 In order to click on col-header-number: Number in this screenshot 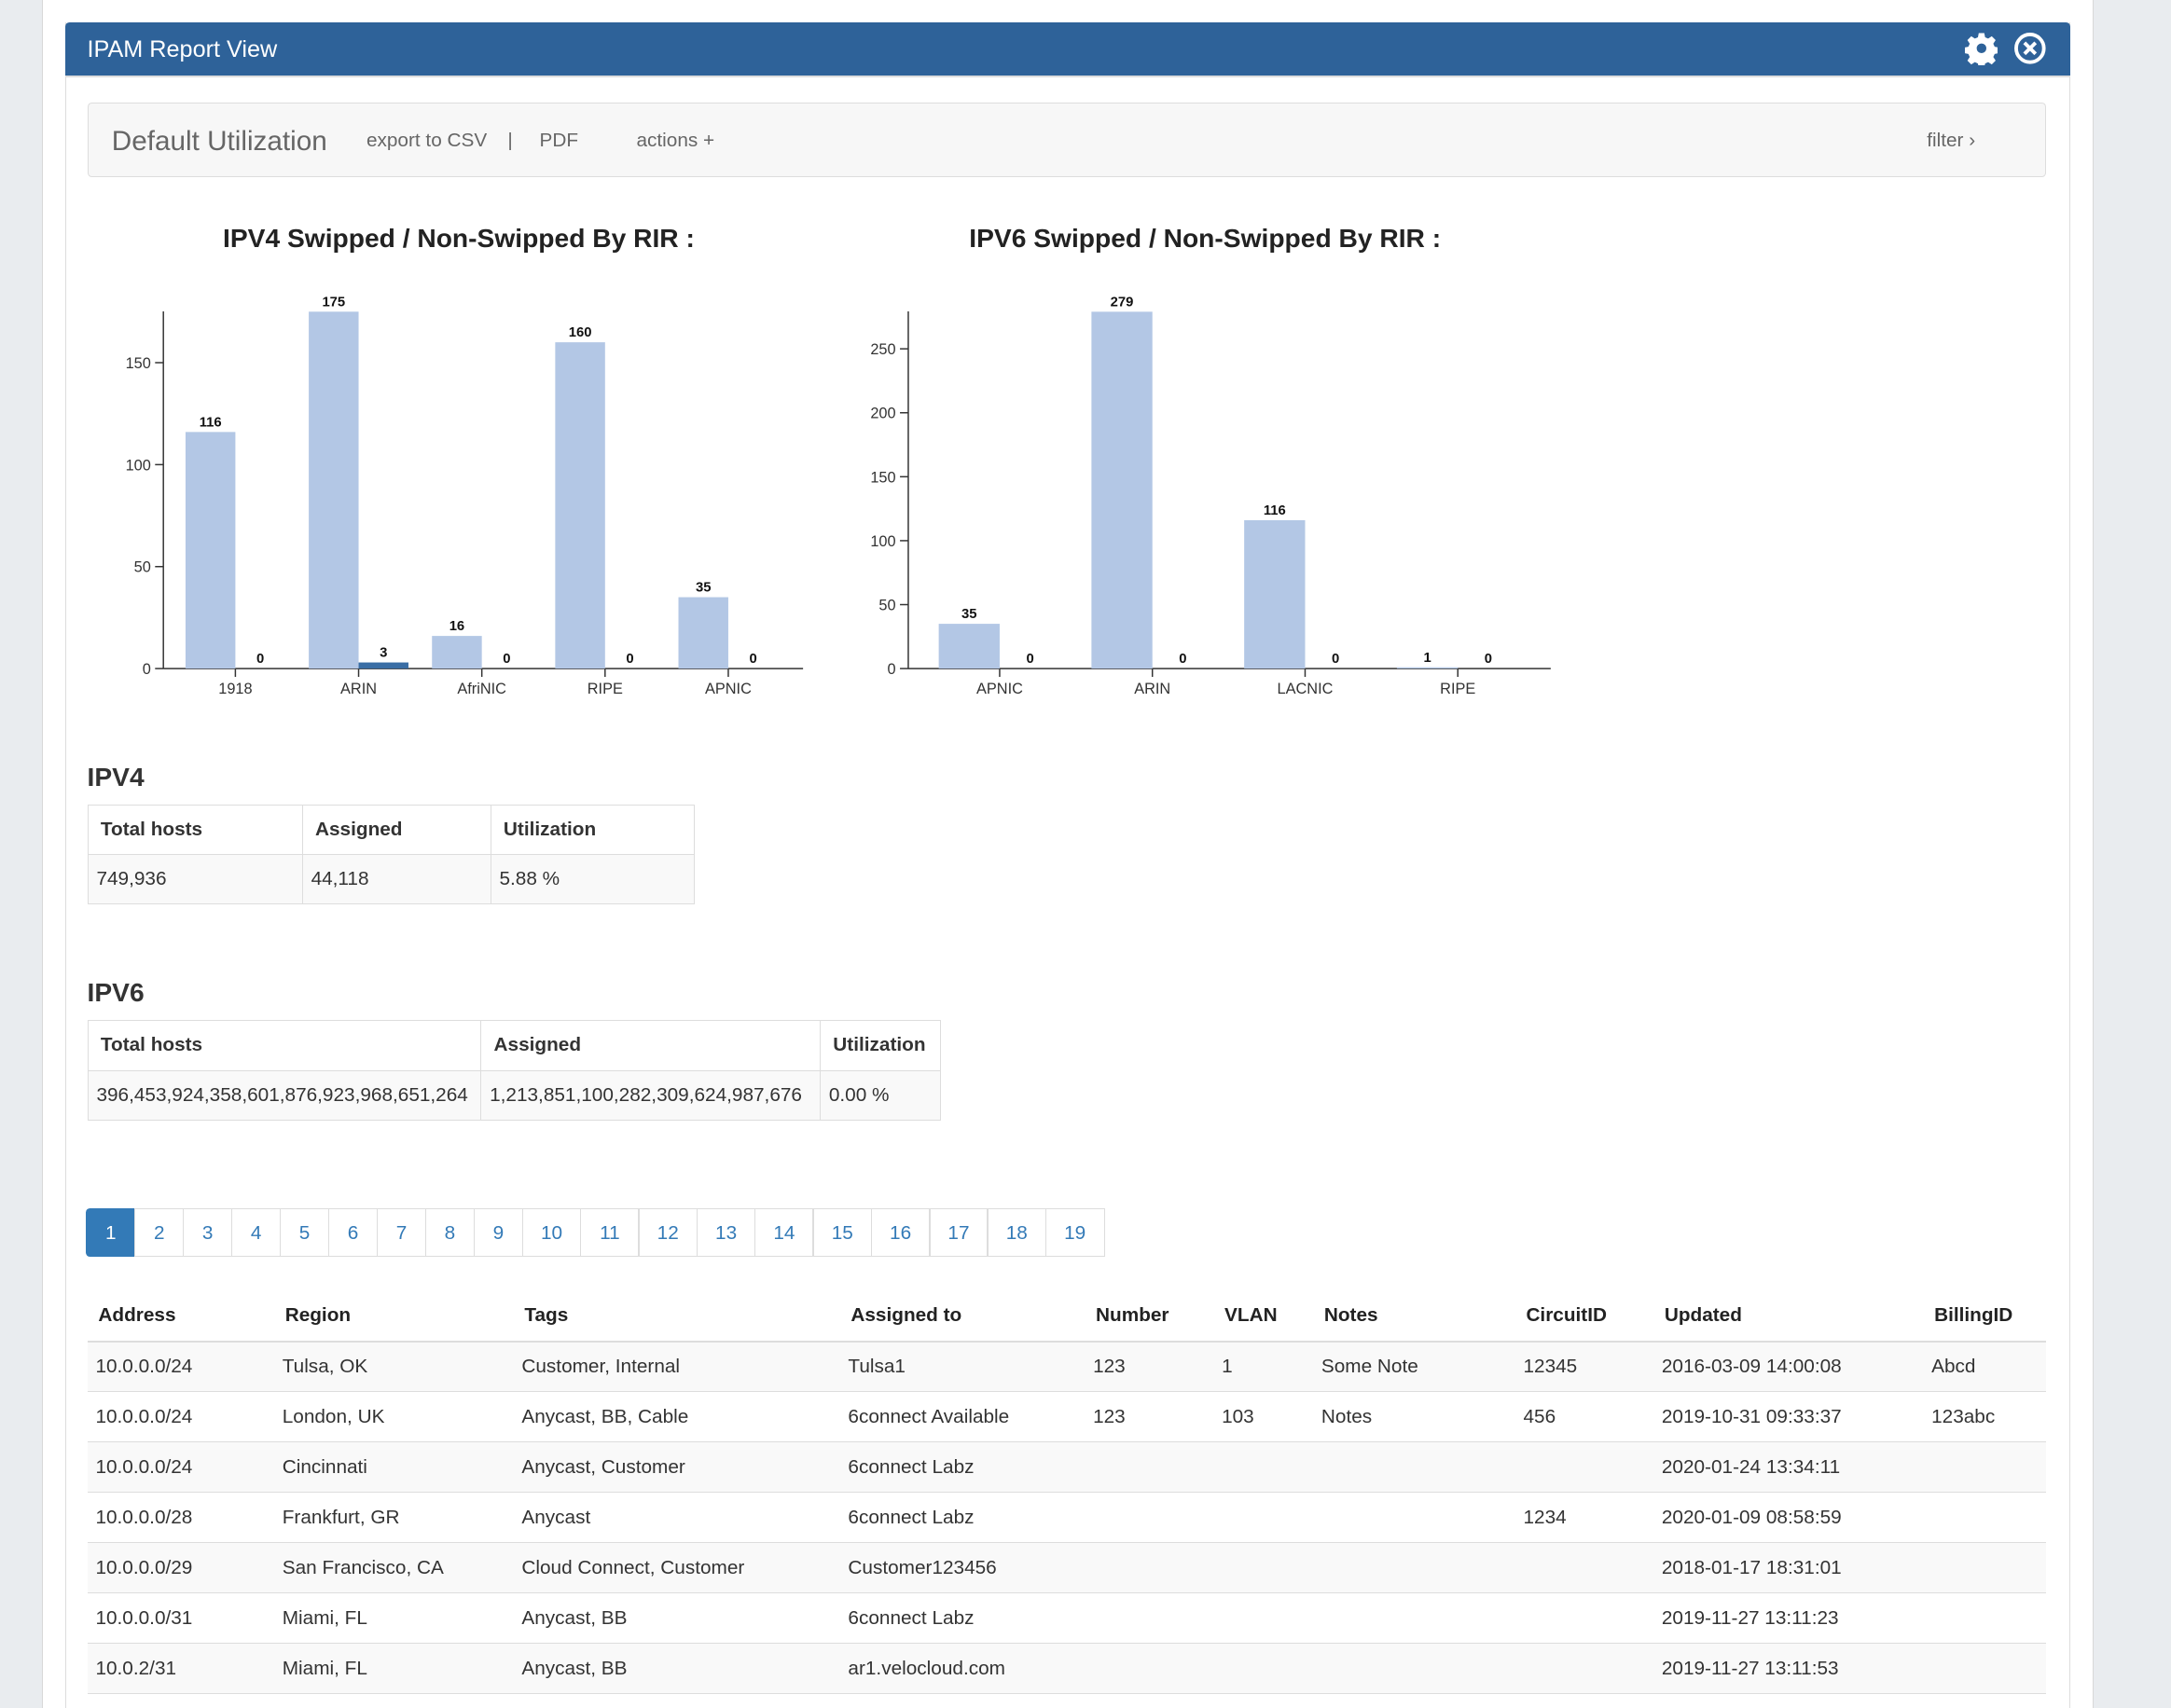, I will do `click(1150, 1317)`.